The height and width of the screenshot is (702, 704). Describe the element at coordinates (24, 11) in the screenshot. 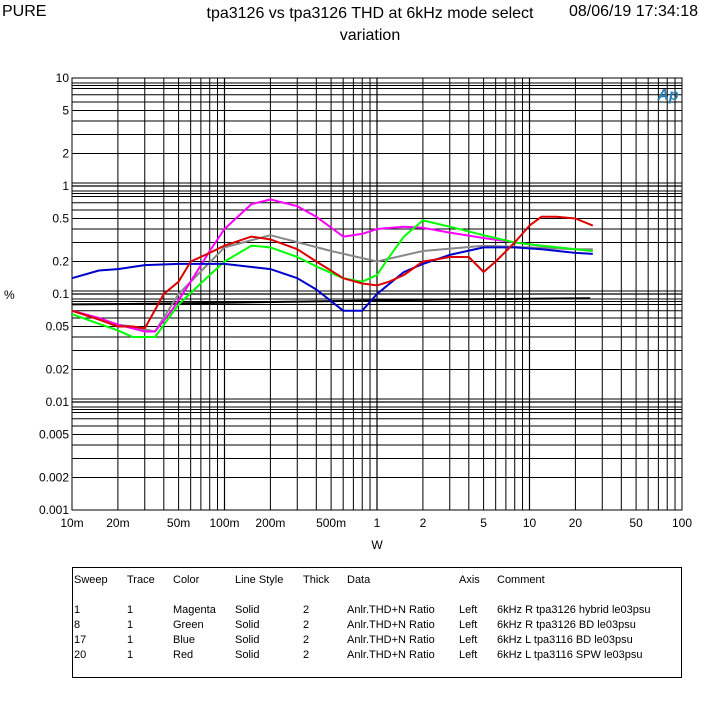

I see `header-left-label: PURE` at that location.